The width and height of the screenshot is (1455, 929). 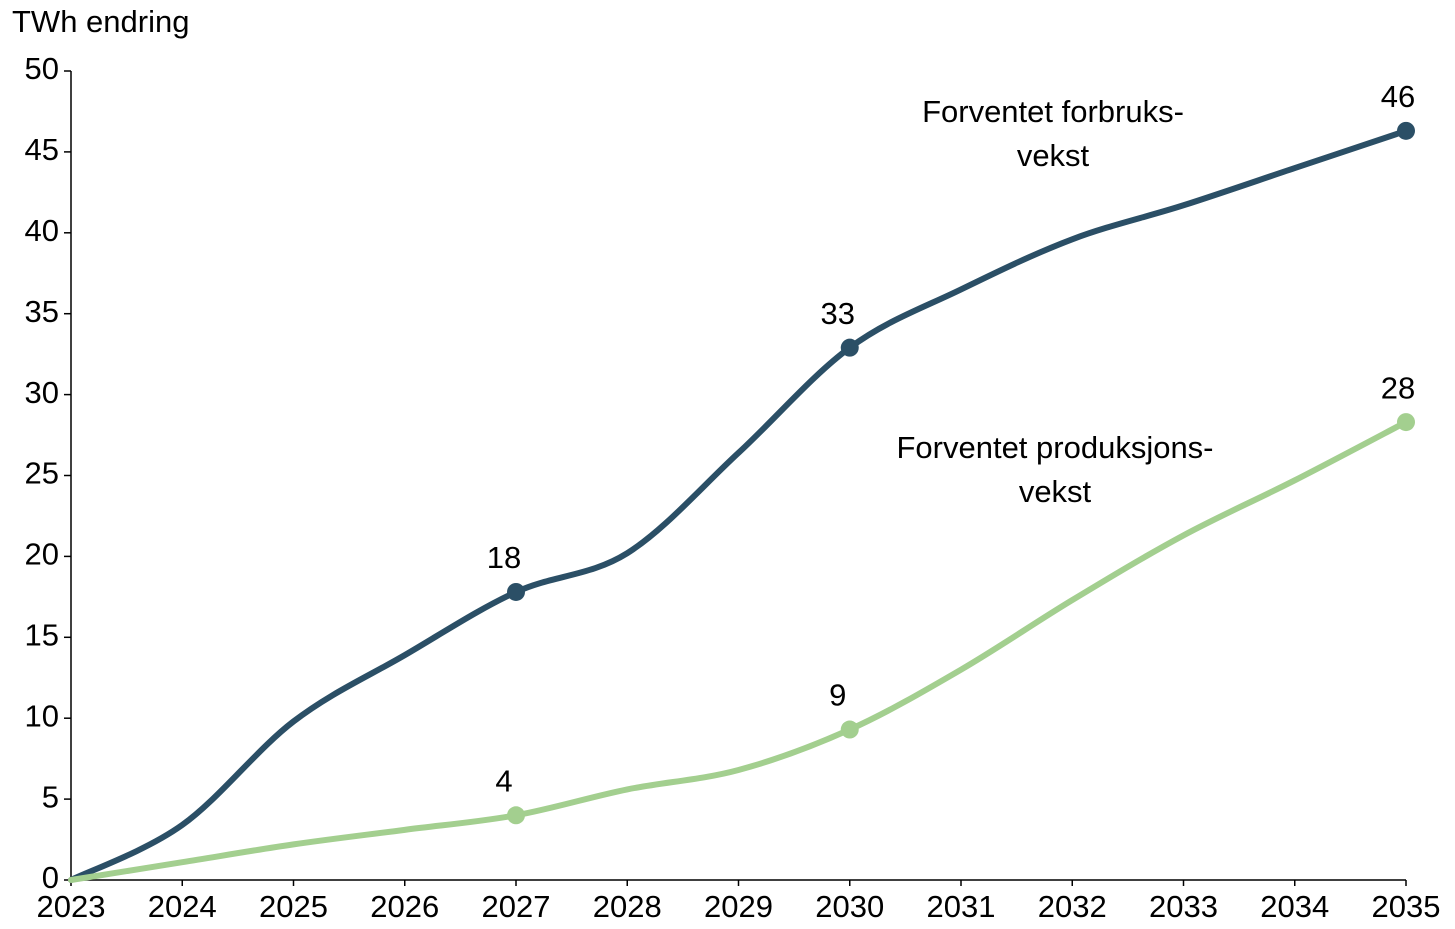 I want to click on y-tick-label: 35, so click(x=42, y=311).